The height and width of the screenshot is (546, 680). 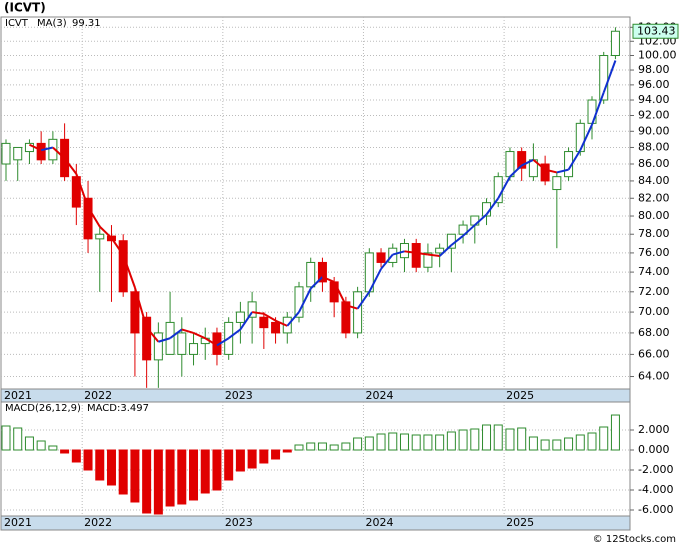 What do you see at coordinates (654, 252) in the screenshot?
I see `y-tick-label: 76.00` at bounding box center [654, 252].